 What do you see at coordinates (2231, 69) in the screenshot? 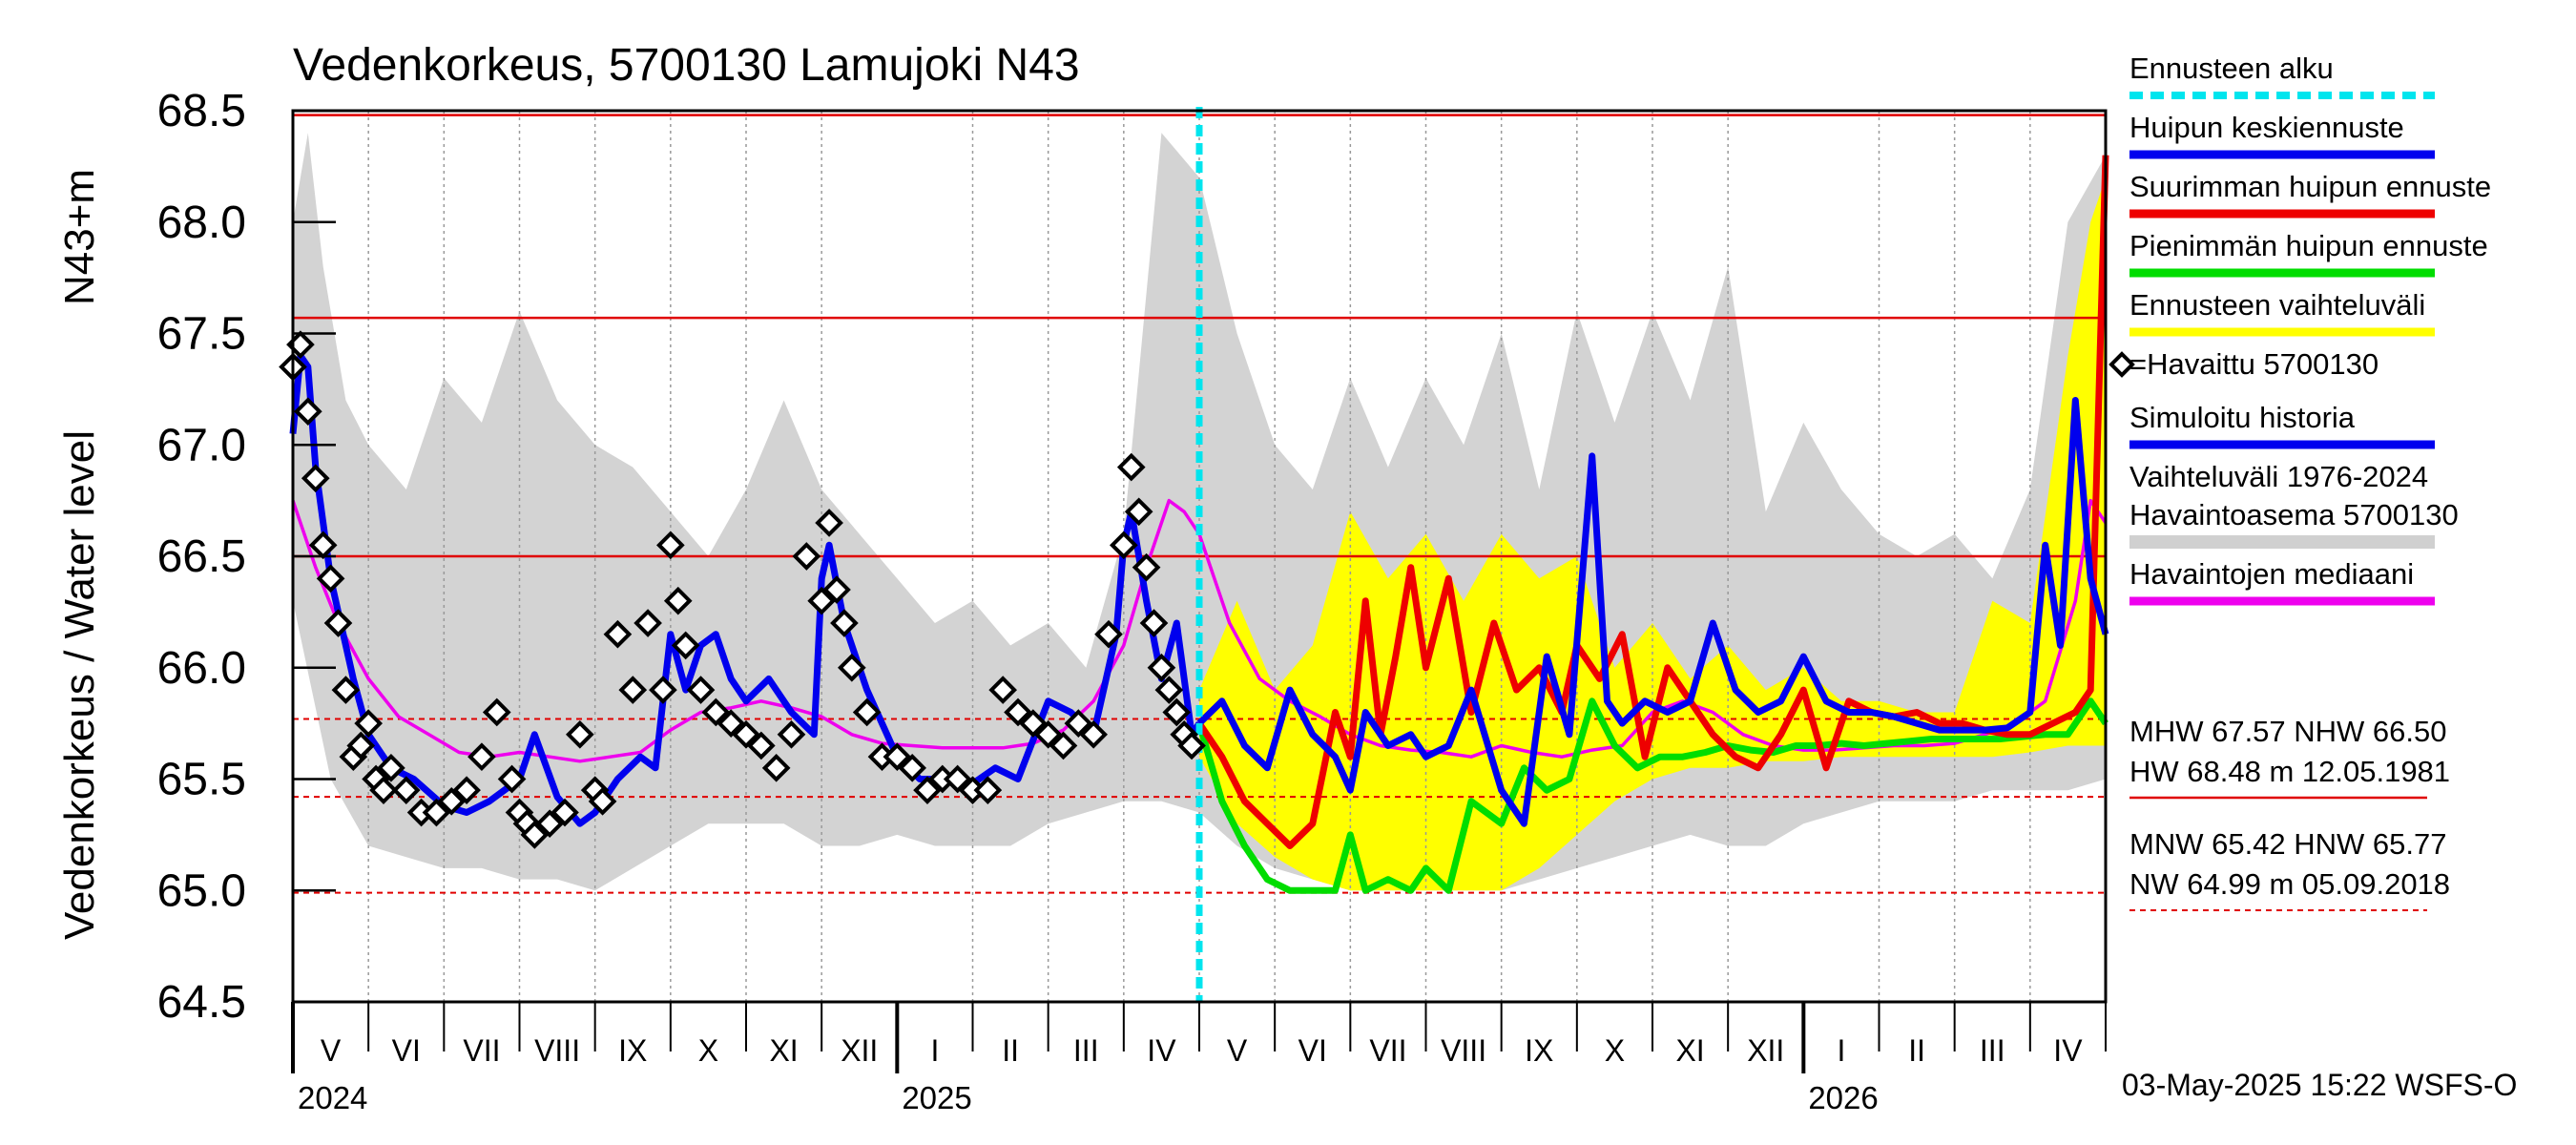
I see `legend-label: Ennusteen alku` at bounding box center [2231, 69].